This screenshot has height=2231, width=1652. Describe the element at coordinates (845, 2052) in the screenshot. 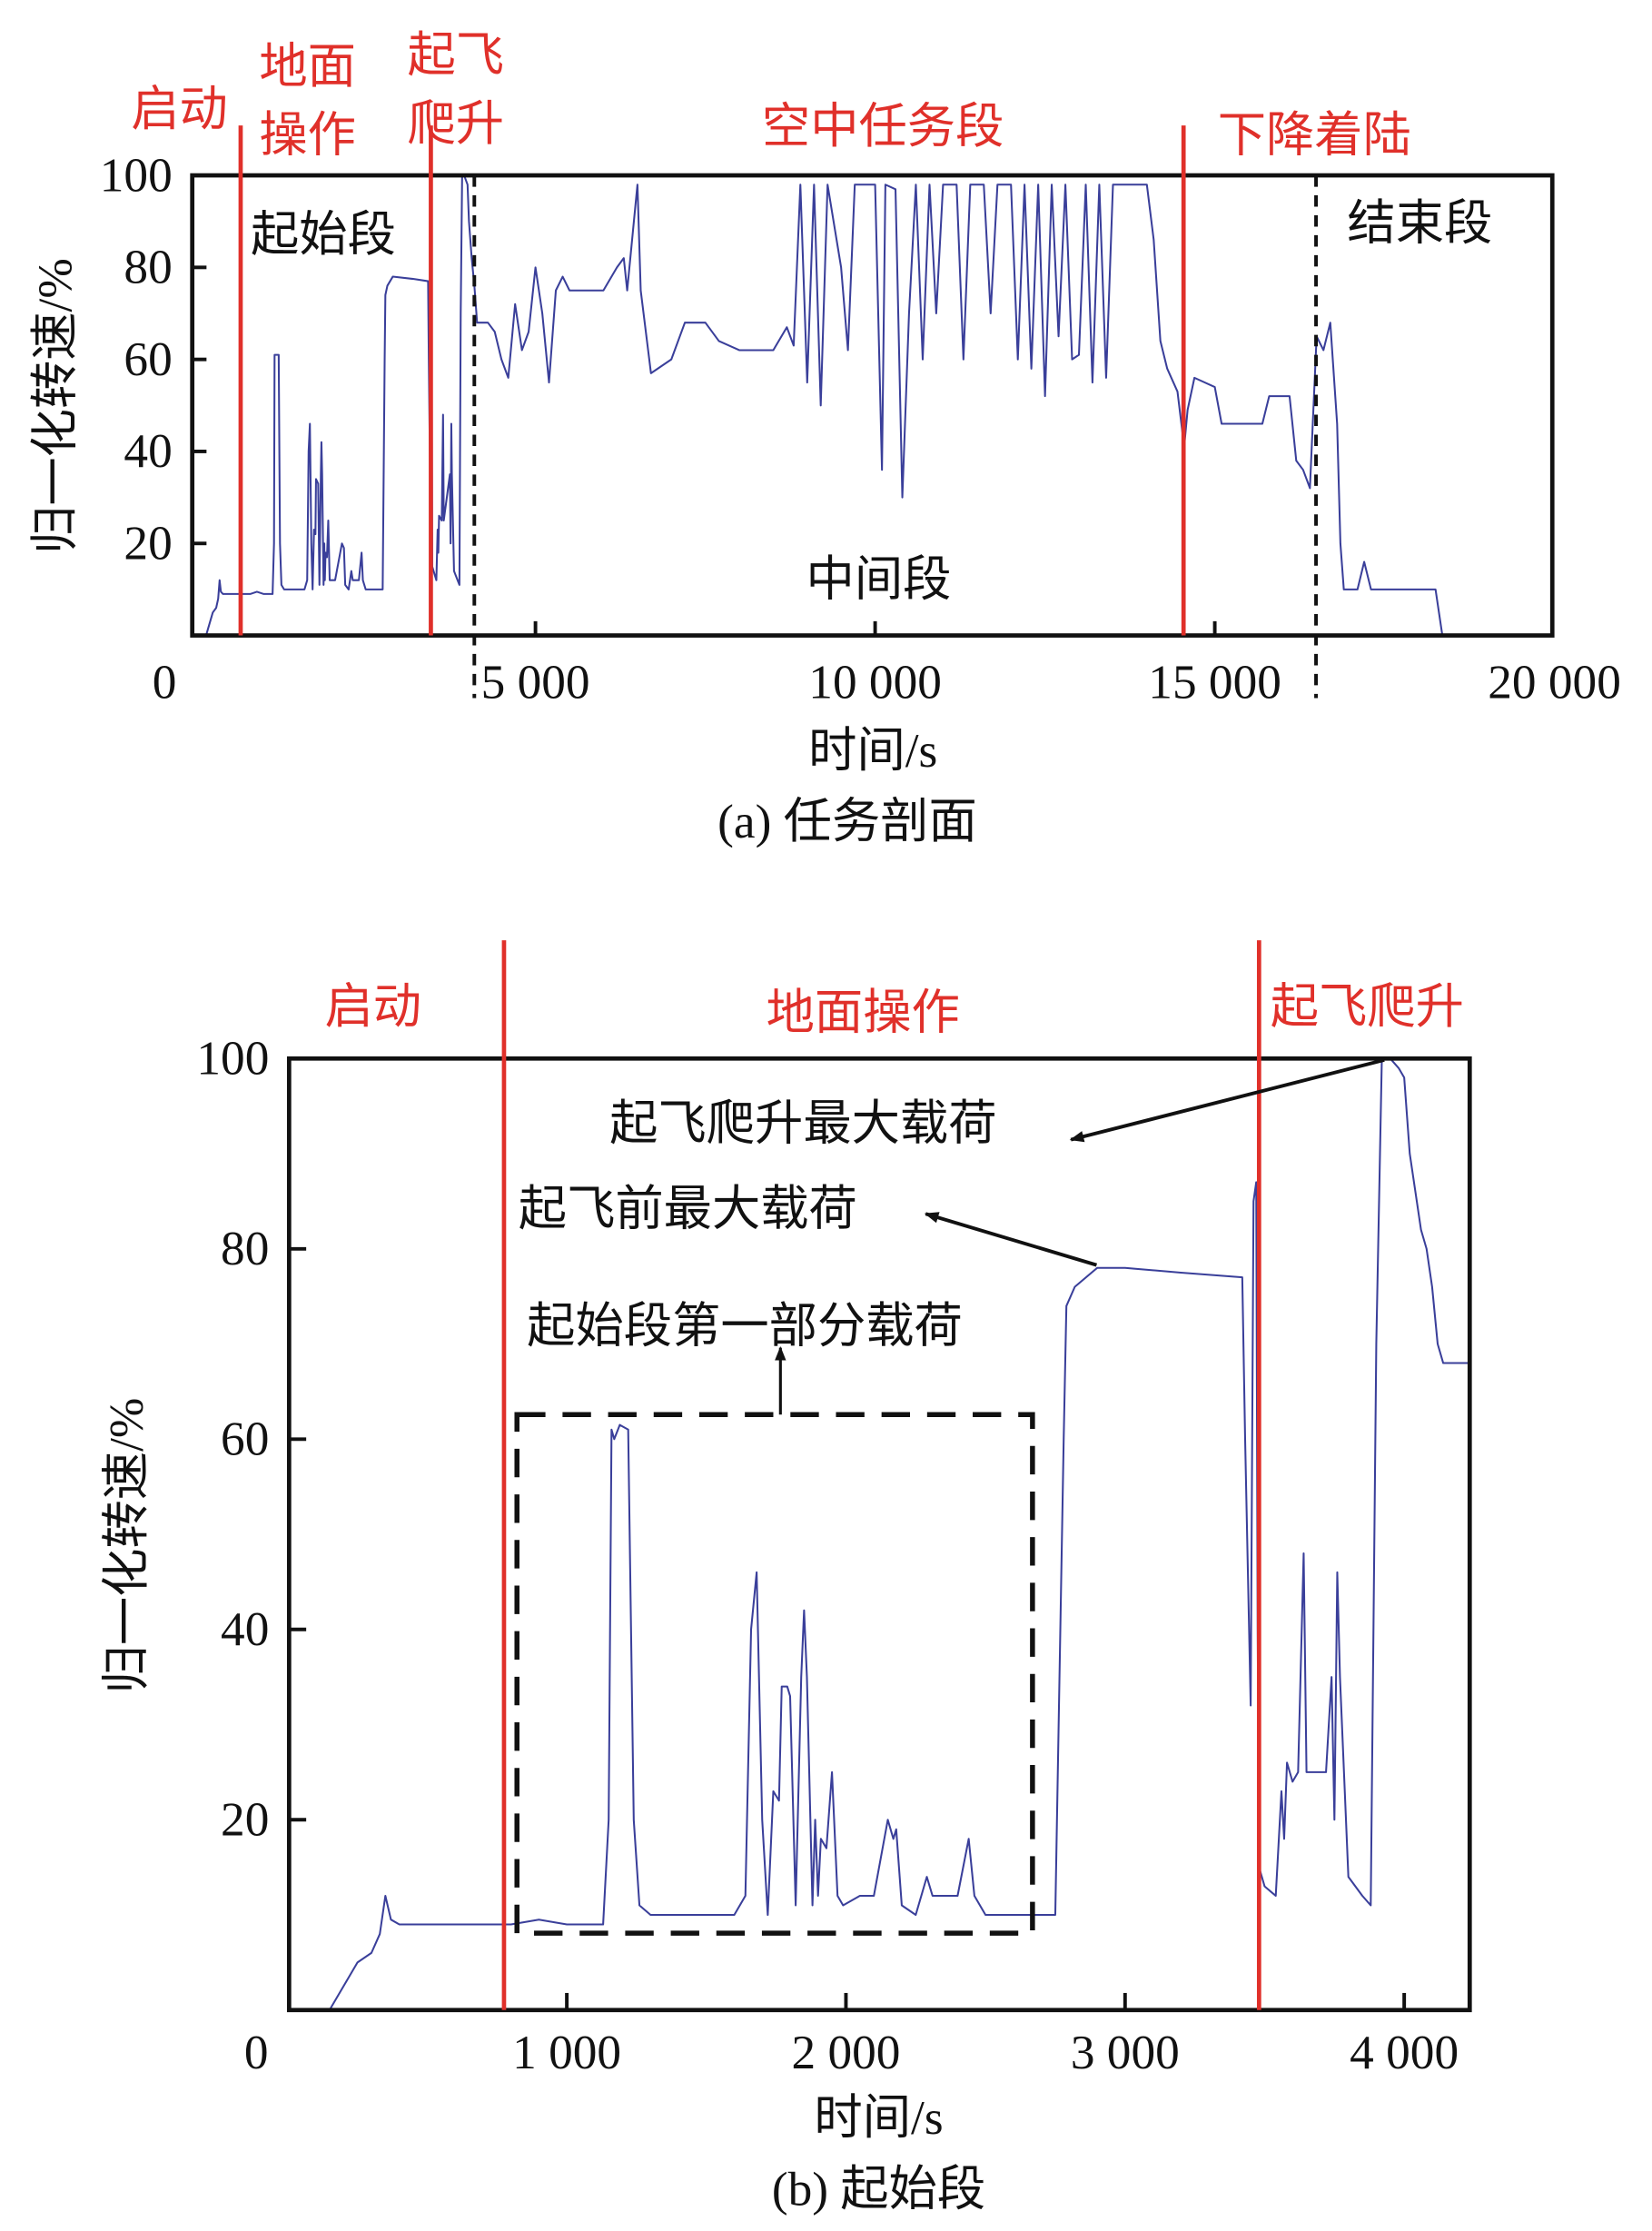

I see `x-tick-label: 2 000` at that location.